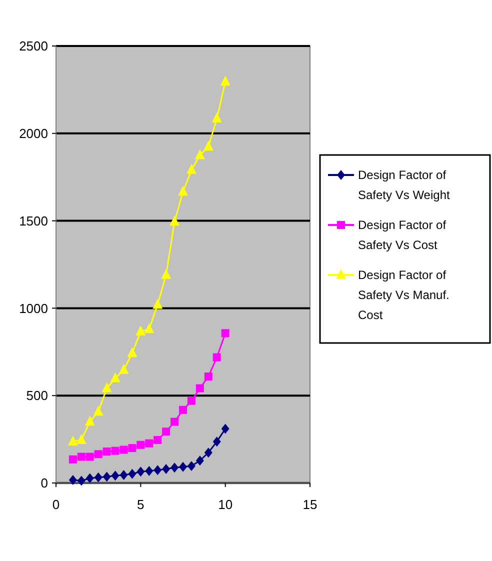 The image size is (492, 561). I want to click on legend-label: Design Factor of Safety Vs Manuf. Cost, so click(404, 295).